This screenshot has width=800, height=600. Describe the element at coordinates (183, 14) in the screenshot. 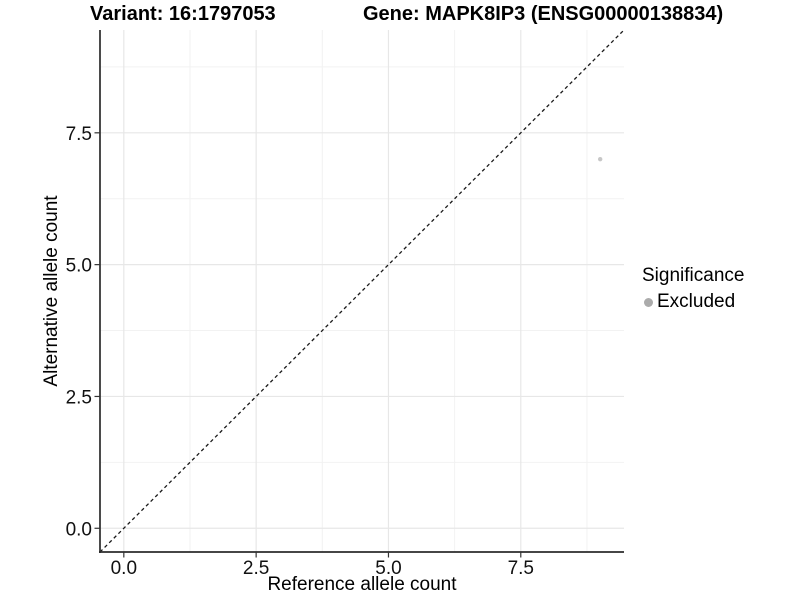

I see `variant-title: Variant: 16:1797053` at that location.